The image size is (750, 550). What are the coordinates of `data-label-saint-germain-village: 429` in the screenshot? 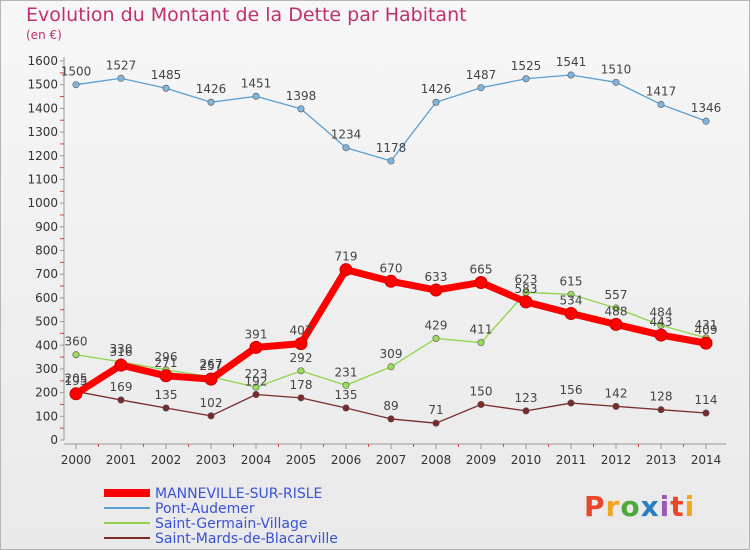 It's located at (436, 325).